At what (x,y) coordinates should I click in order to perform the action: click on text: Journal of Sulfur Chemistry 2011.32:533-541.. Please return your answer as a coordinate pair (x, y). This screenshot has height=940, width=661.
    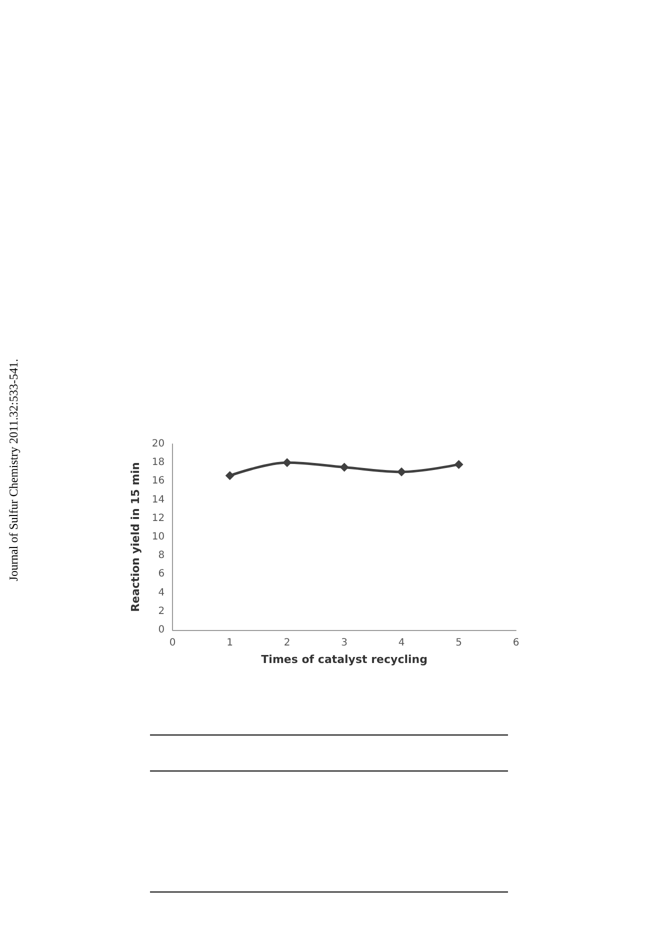
    Looking at the image, I should click on (14, 470).